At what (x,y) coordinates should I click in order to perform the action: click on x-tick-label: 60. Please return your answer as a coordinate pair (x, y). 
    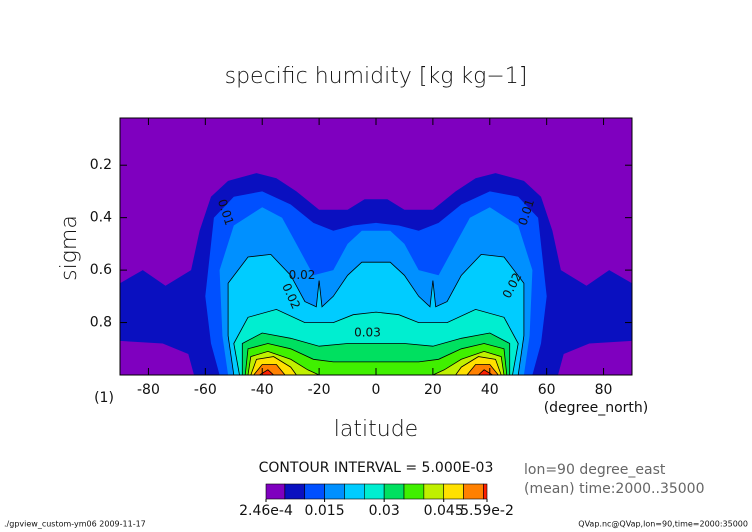
    Looking at the image, I should click on (547, 390).